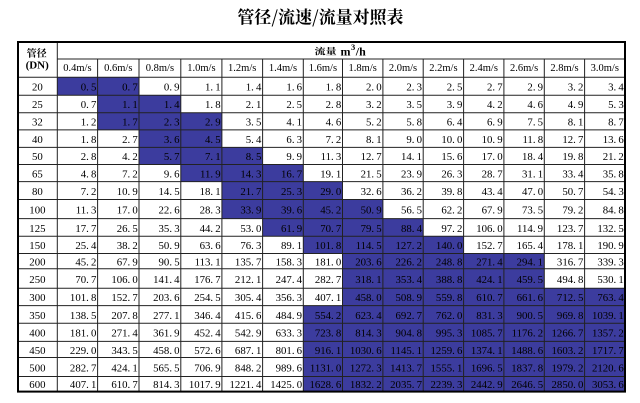  What do you see at coordinates (291, 246) in the screenshot?
I see `svg-text: 89. 1` at bounding box center [291, 246].